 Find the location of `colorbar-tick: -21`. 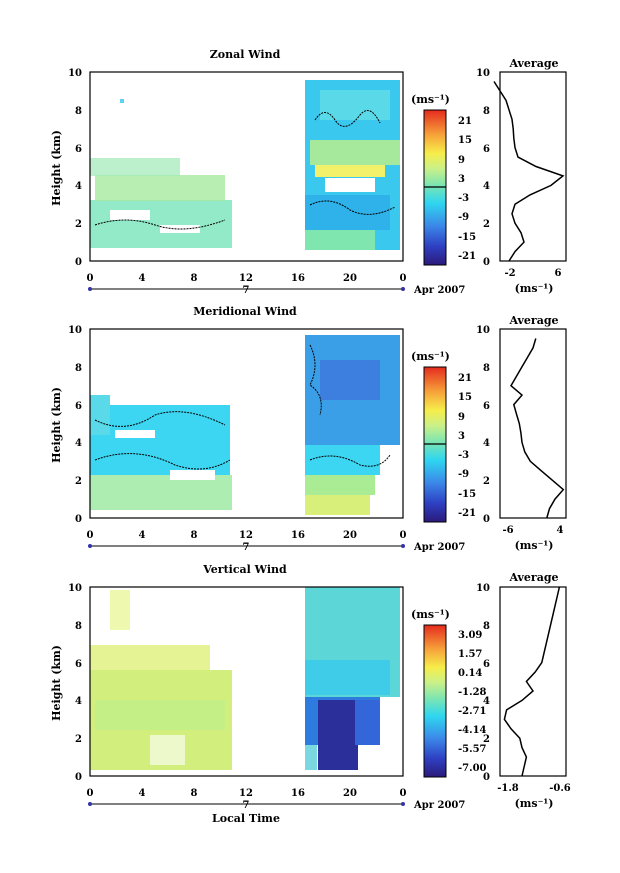

colorbar-tick: -21 is located at coordinates (467, 513).